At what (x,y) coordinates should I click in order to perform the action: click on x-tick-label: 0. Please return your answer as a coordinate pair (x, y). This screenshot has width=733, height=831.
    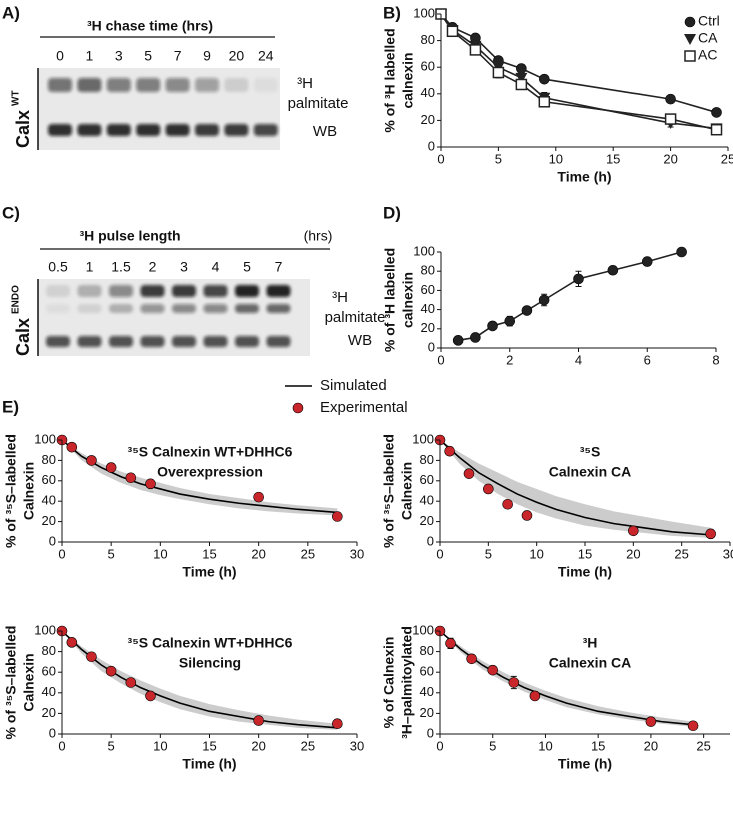
    Looking at the image, I should click on (61, 745).